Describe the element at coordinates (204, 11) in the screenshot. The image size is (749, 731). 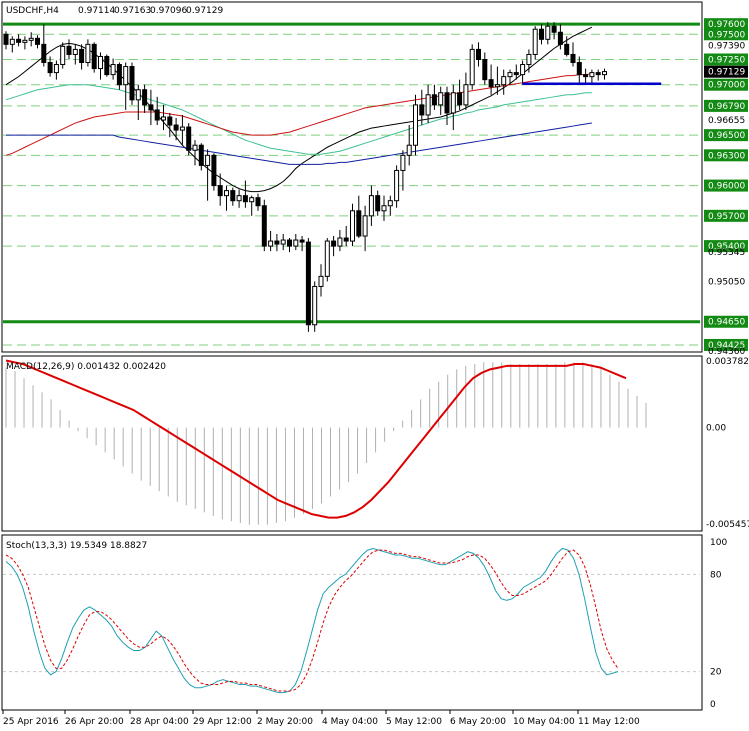
I see `ohlc-close: 0.97129` at that location.